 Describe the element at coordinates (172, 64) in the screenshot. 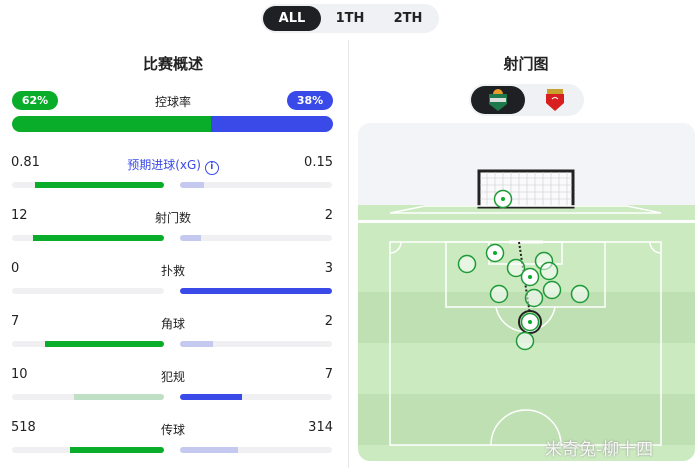

I see `overview-title: 比赛概述` at that location.